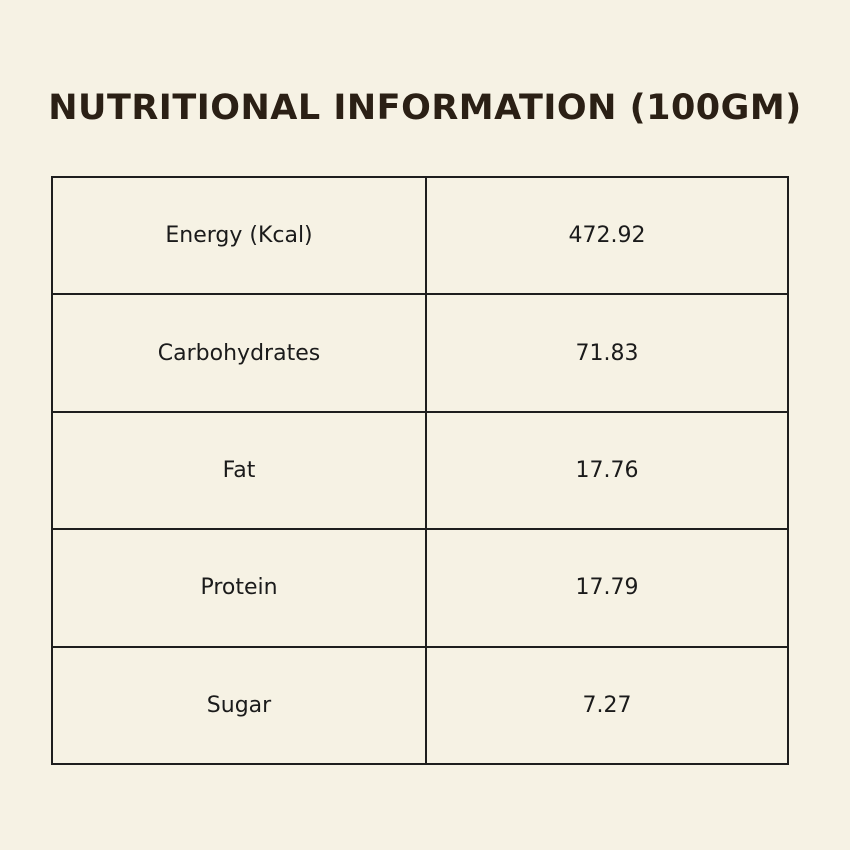 The width and height of the screenshot is (850, 850). I want to click on nutrient-label: Fat, so click(239, 470).